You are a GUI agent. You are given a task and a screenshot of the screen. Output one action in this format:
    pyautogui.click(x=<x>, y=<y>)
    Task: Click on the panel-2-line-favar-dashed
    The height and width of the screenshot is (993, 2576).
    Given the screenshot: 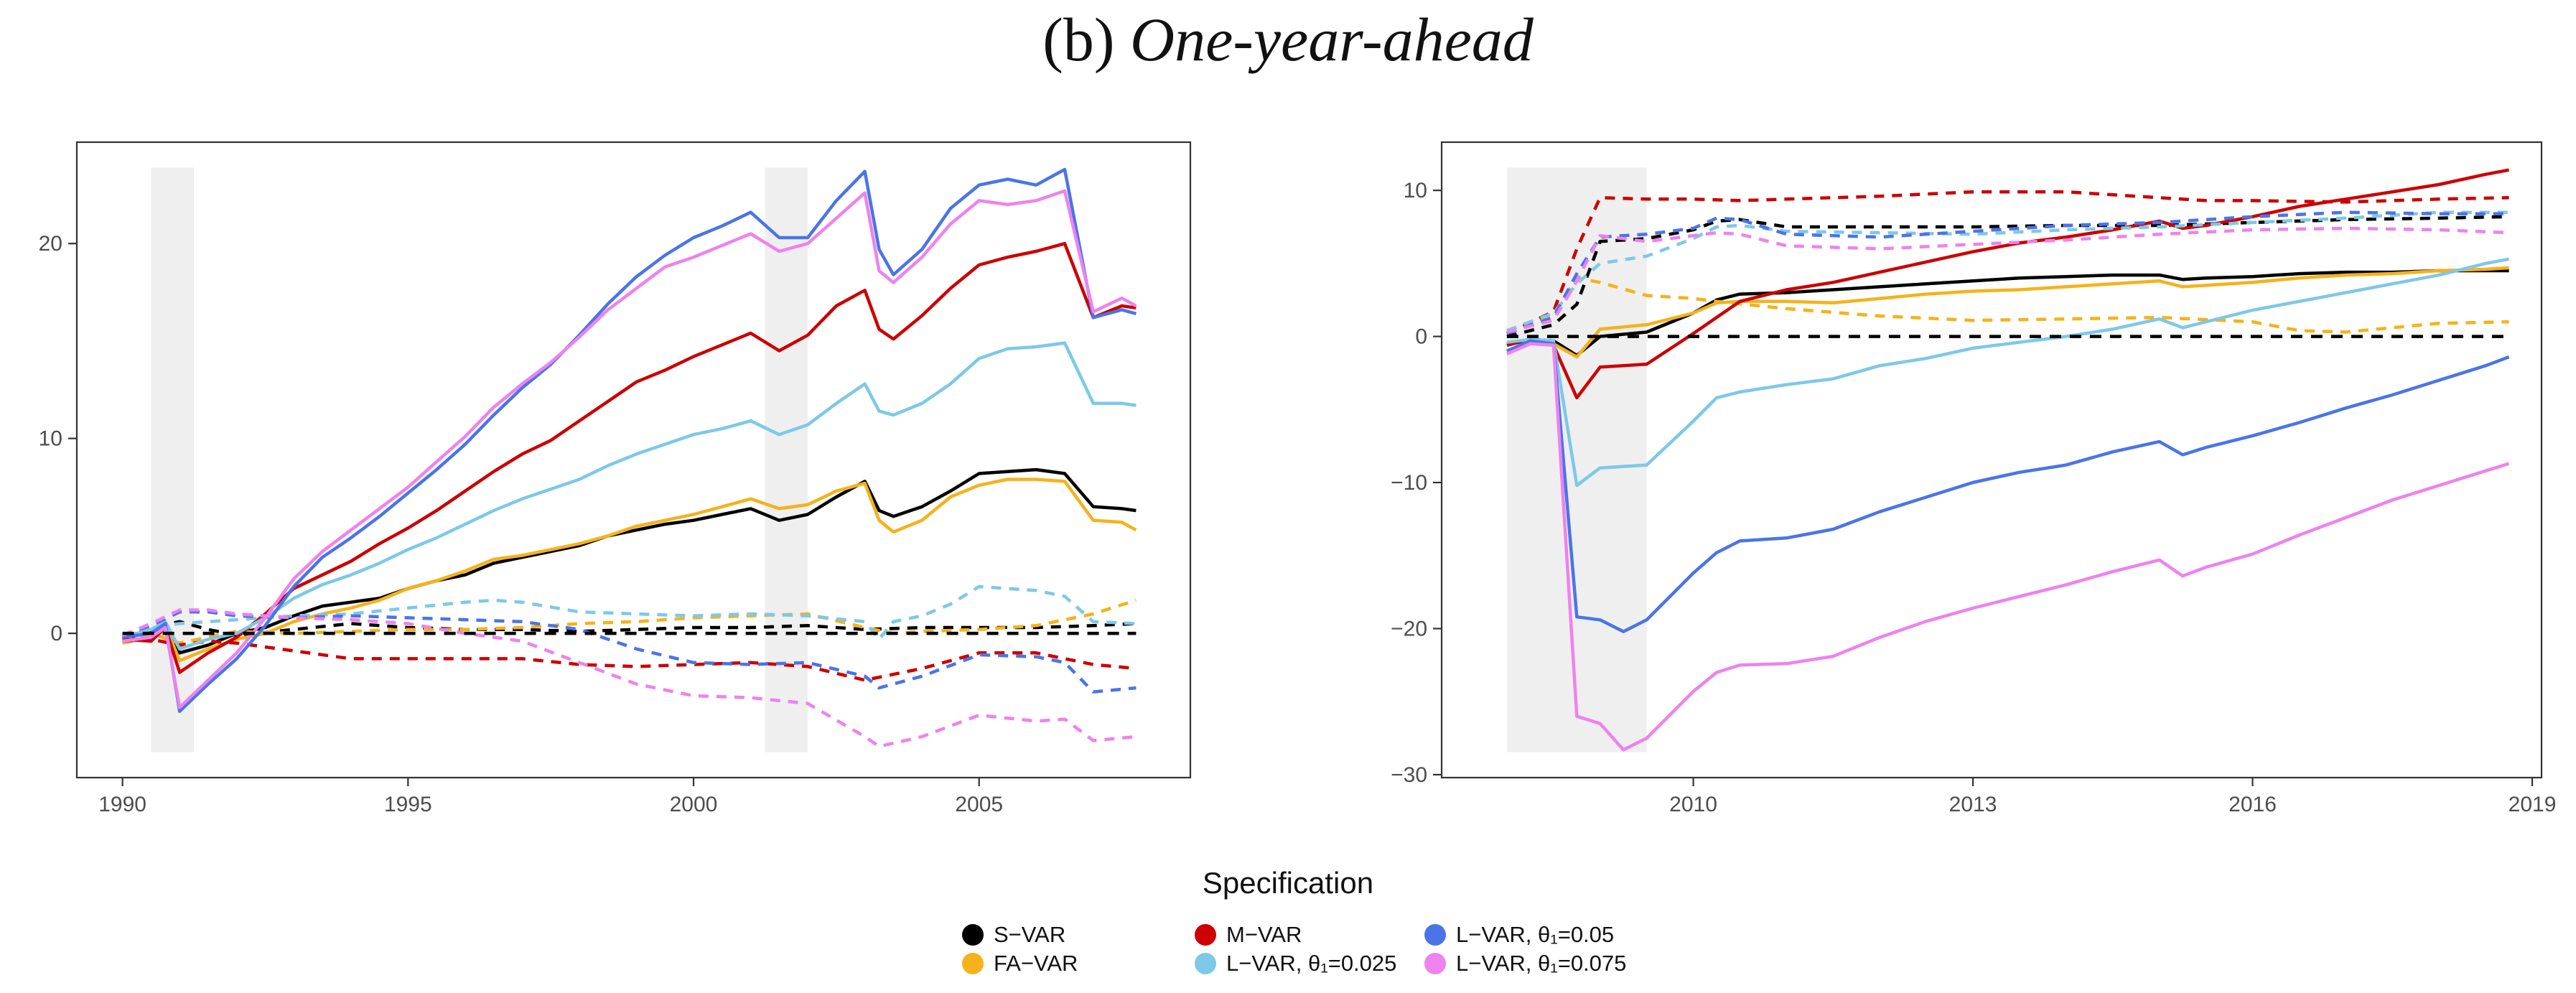 What is the action you would take?
    pyautogui.click(x=2007, y=305)
    